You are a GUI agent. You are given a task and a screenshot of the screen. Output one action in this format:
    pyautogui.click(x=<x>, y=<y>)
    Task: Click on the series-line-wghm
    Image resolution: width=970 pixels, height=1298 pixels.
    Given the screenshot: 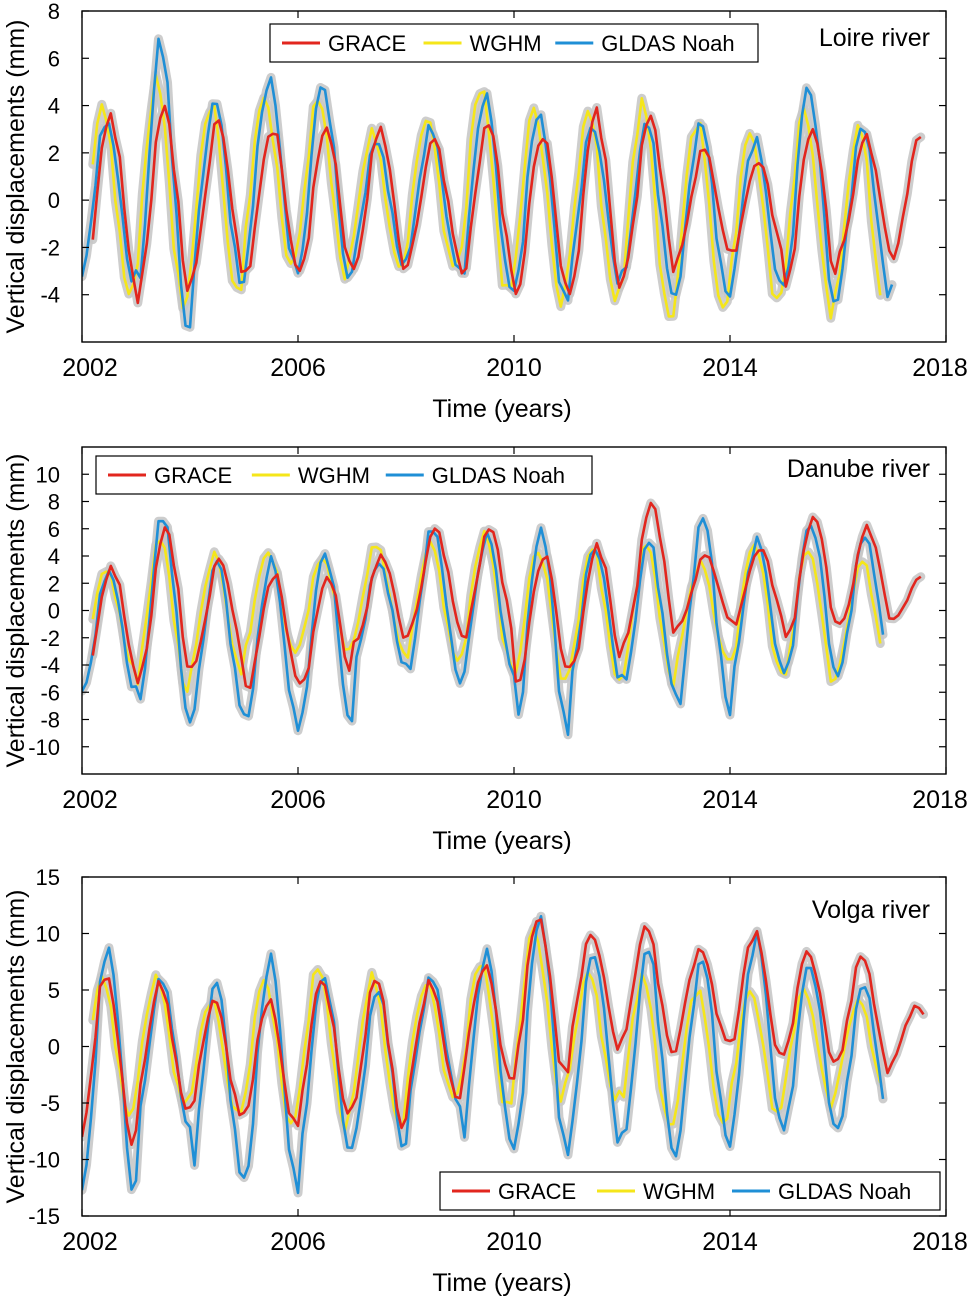 What is the action you would take?
    pyautogui.click(x=486, y=1029)
    